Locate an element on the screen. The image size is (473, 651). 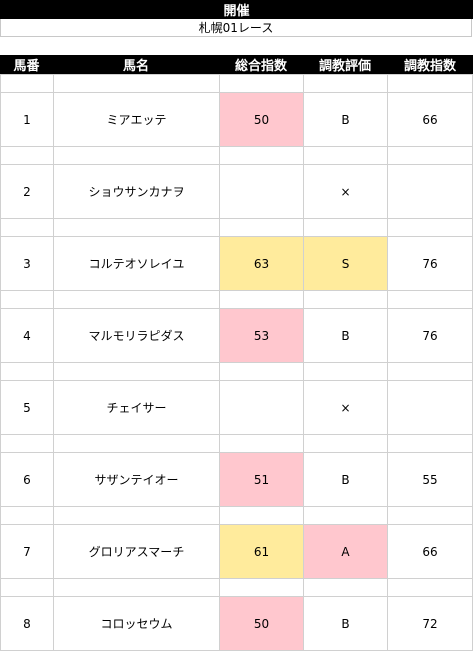
column-header-row: 馬番 馬名 総合指数 調教評価 調教指数 is located at coordinates (236, 64).